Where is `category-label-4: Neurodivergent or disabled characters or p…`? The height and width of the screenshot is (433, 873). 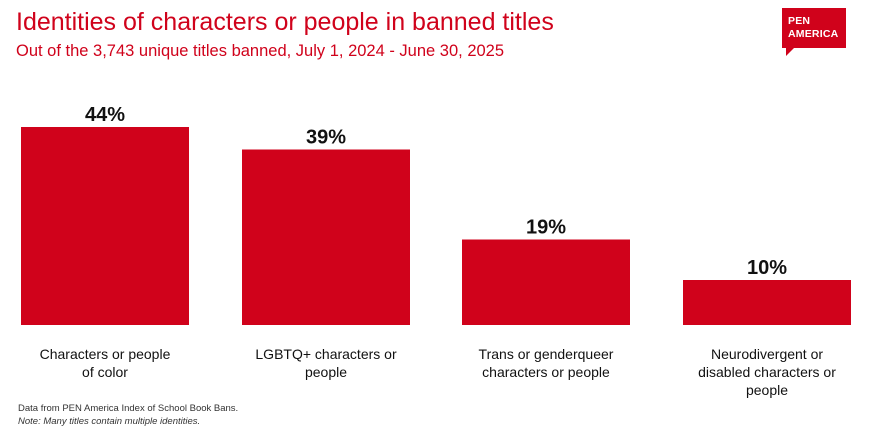 category-label-4: Neurodivergent or disabled characters or p… is located at coordinates (767, 372).